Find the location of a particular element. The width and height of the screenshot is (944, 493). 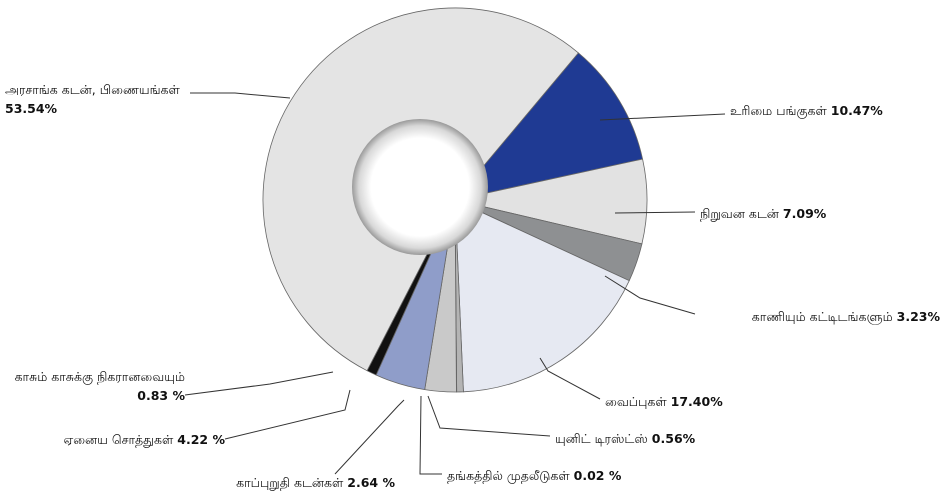

value-label: 0.83 % is located at coordinates (161, 395).